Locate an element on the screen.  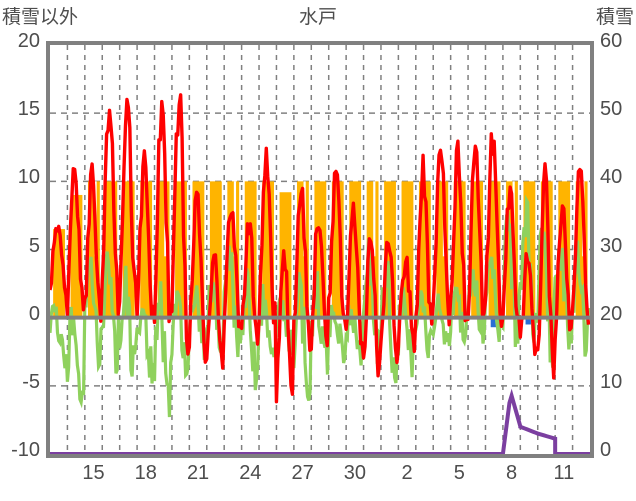
x-tick-15: 15 is located at coordinates (93, 473).